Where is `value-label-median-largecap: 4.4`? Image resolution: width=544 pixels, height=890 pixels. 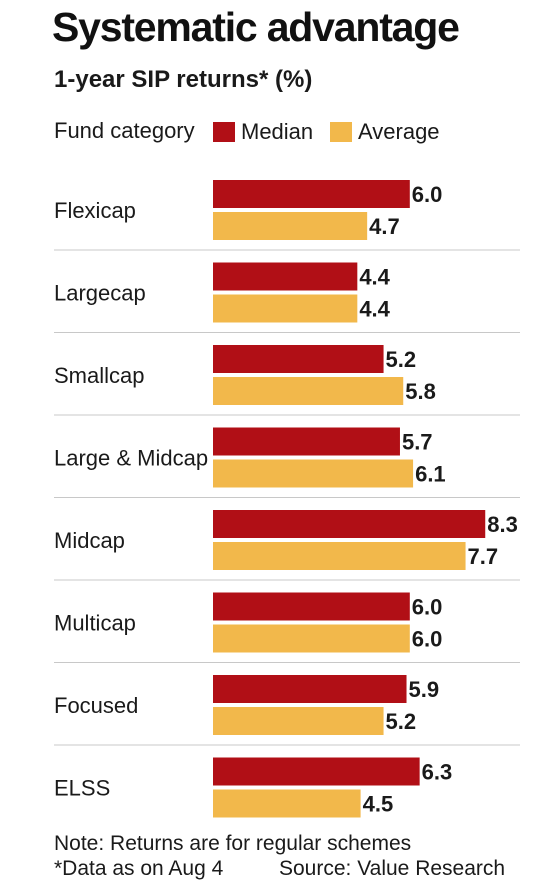 value-label-median-largecap: 4.4 is located at coordinates (374, 277).